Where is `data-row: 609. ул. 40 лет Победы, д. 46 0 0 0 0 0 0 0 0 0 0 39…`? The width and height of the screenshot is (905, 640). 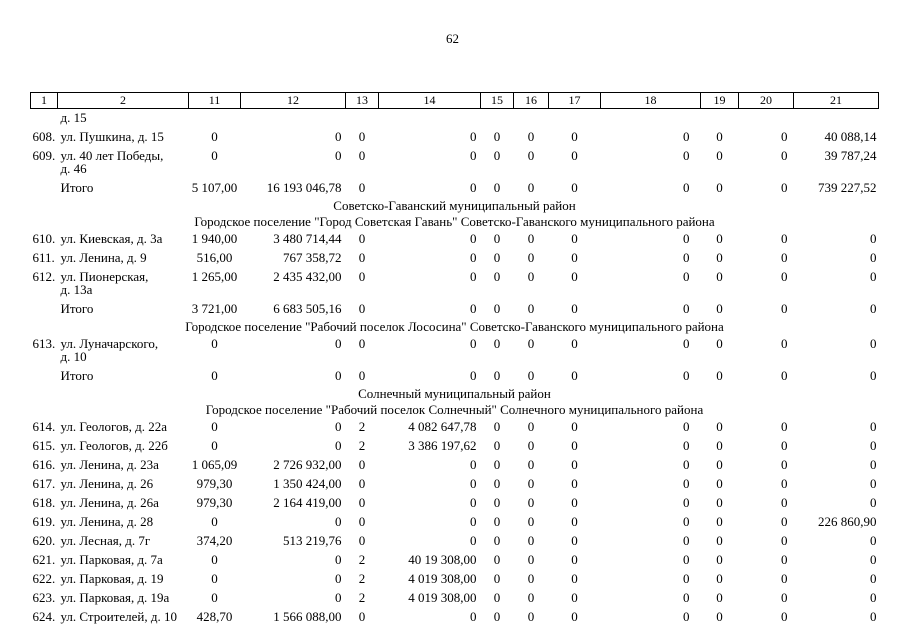 data-row: 609. ул. 40 лет Победы, д. 46 0 0 0 0 0 0 0 0 0 0 39… is located at coordinates (455, 163).